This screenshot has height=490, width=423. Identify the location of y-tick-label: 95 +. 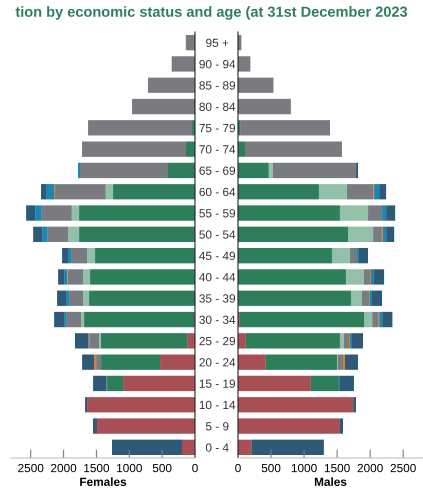
(217, 43).